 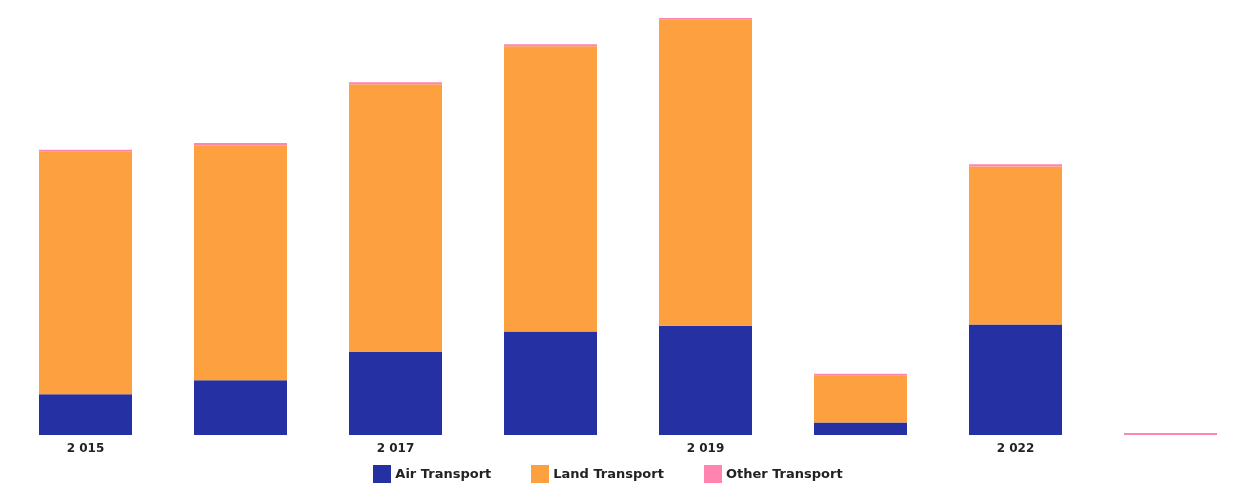 What do you see at coordinates (784, 473) in the screenshot?
I see `legend-label: Other Transport` at bounding box center [784, 473].